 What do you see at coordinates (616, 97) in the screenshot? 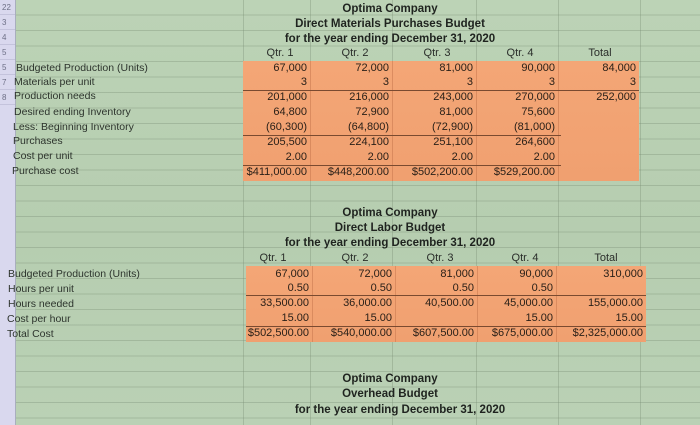
I see `materials-cell: 252,000` at bounding box center [616, 97].